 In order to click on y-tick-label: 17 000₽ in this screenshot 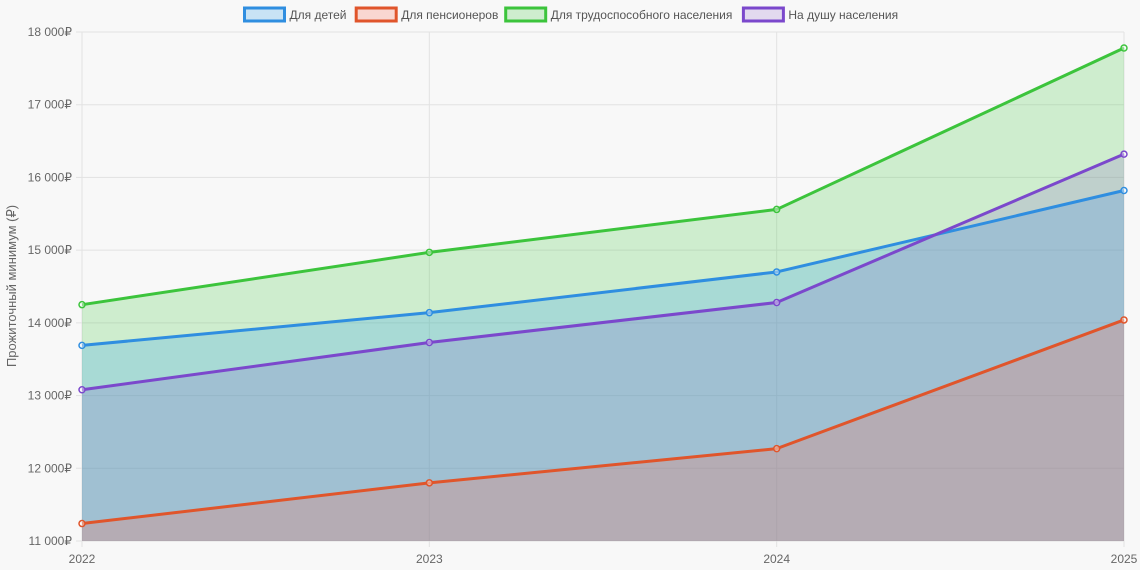, I will do `click(50, 105)`.